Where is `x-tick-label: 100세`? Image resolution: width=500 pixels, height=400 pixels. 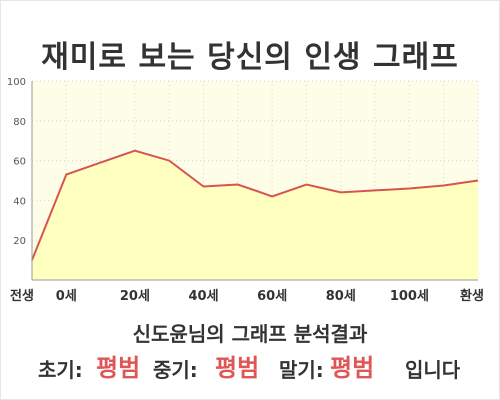 x-tick-label: 100세 is located at coordinates (409, 296).